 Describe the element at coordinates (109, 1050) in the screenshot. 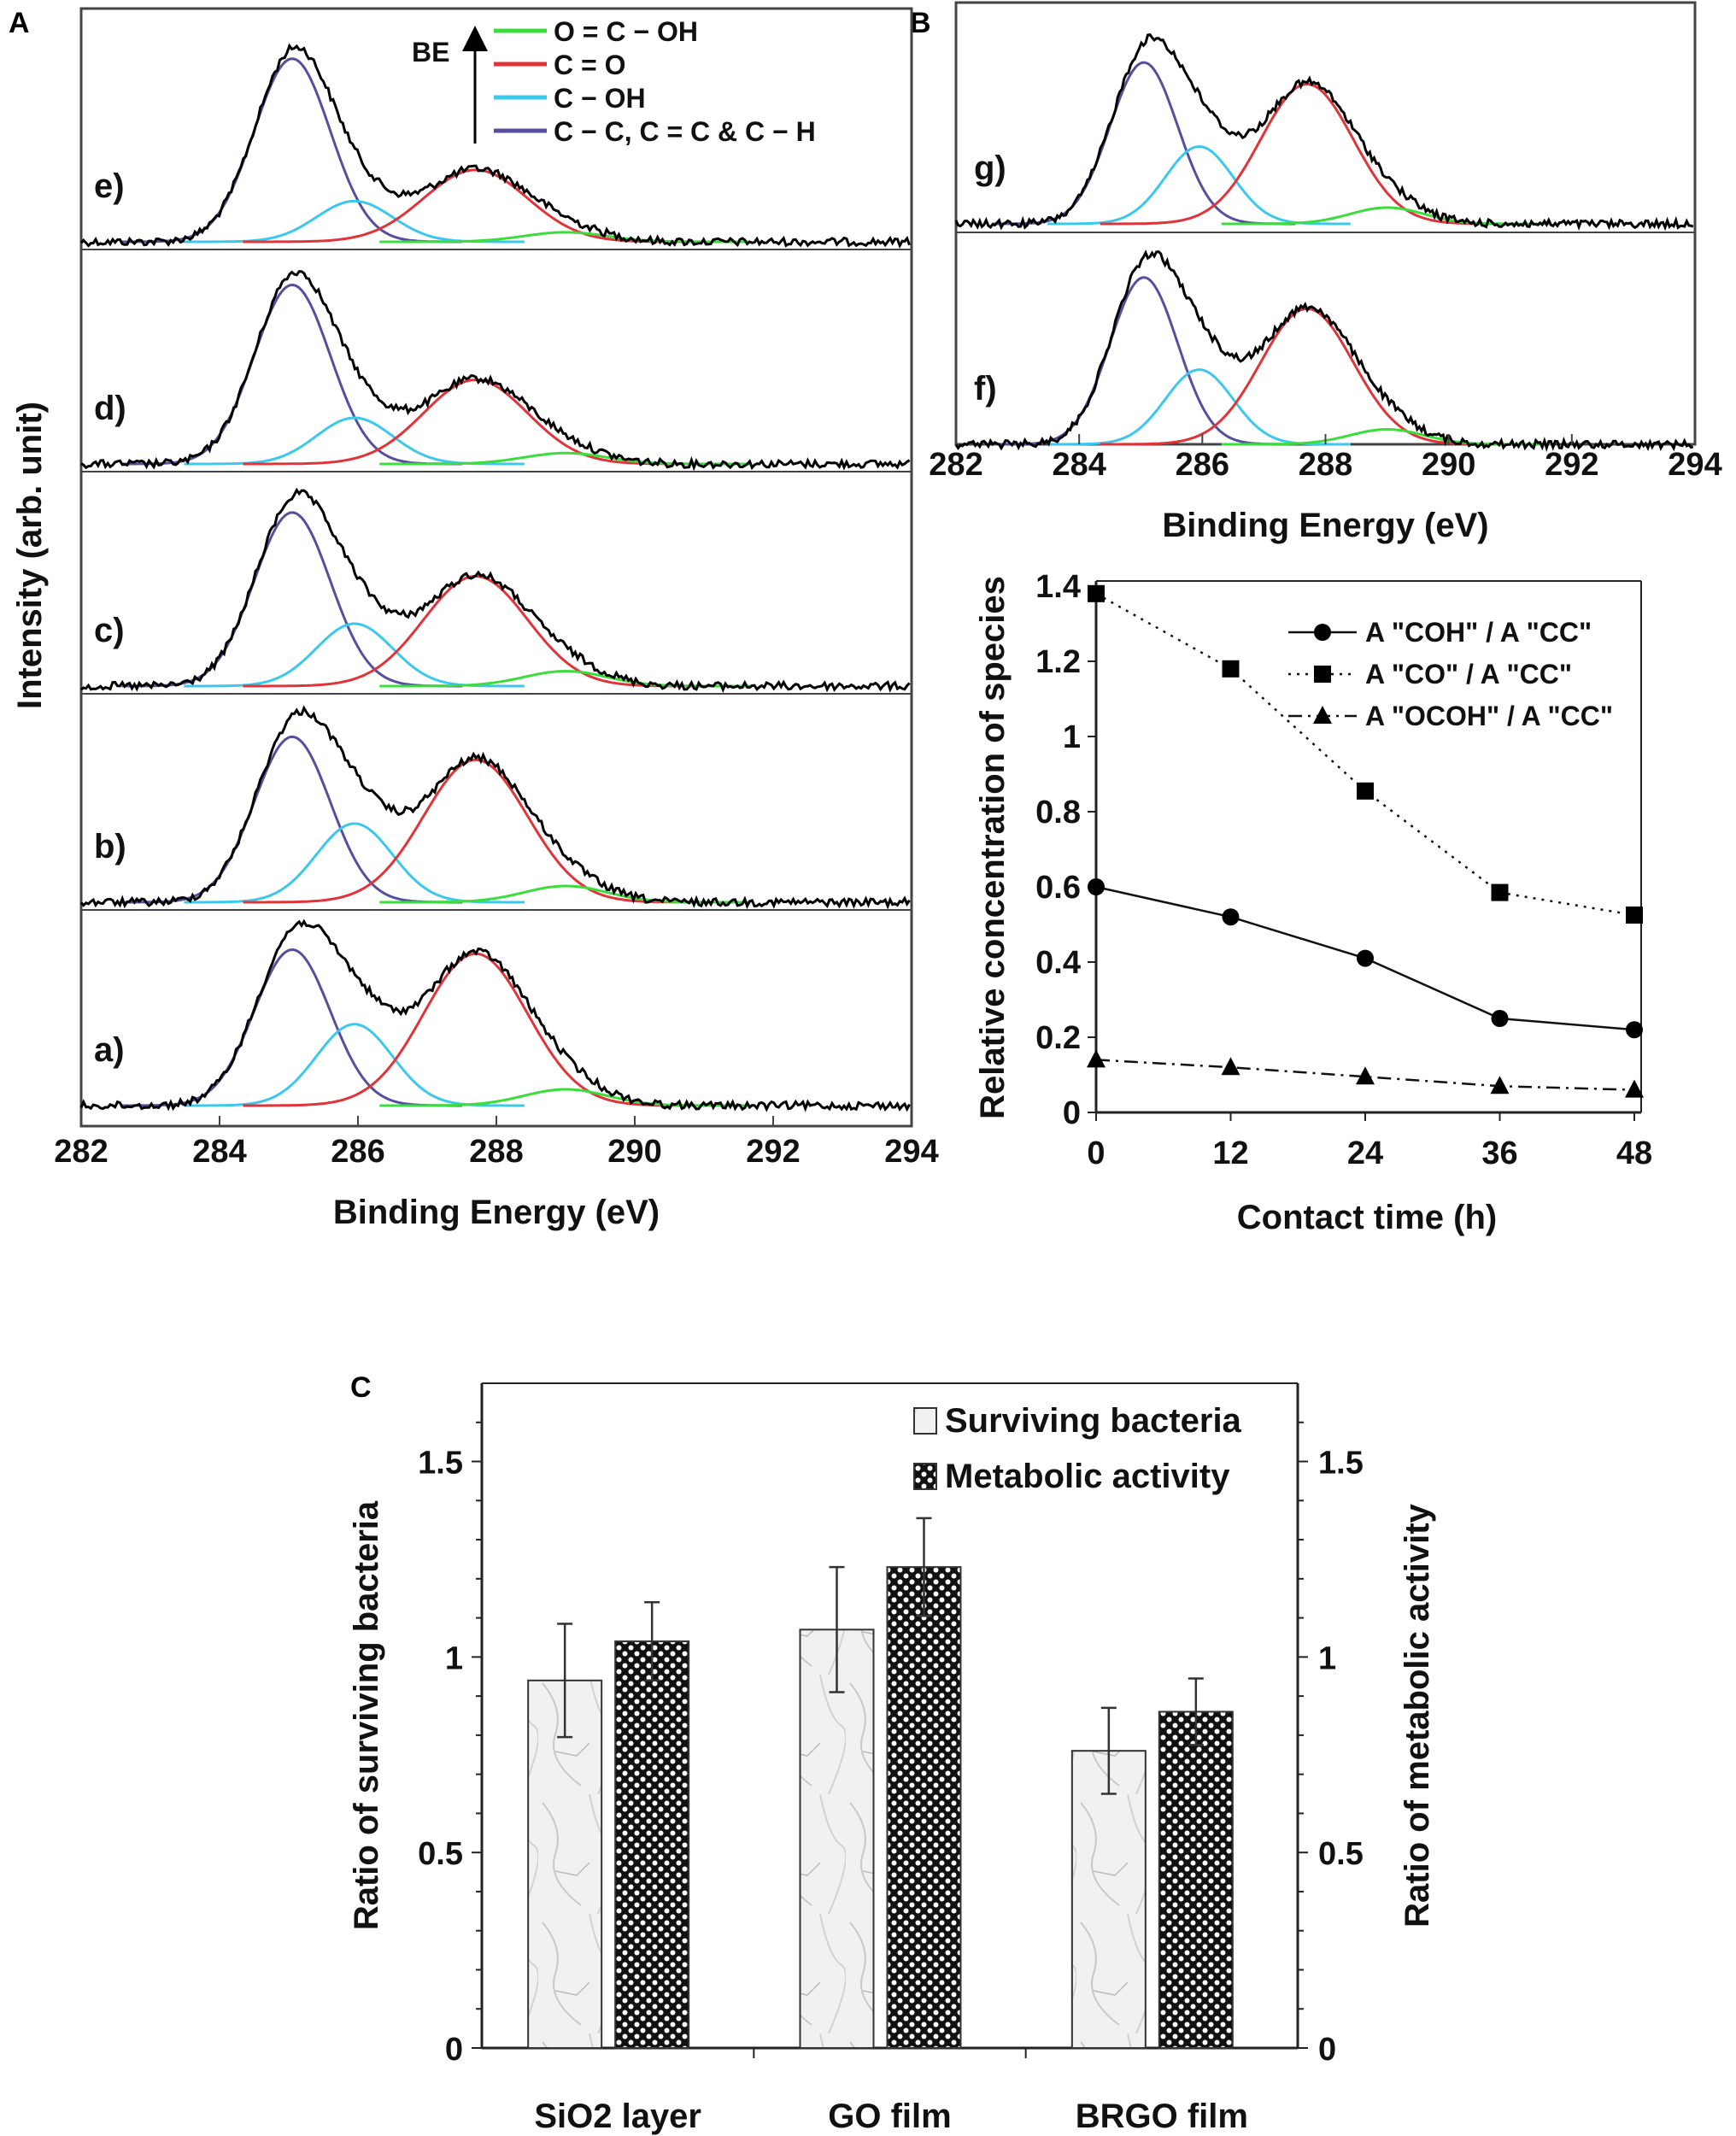

I see `spectrum-label: a)` at that location.